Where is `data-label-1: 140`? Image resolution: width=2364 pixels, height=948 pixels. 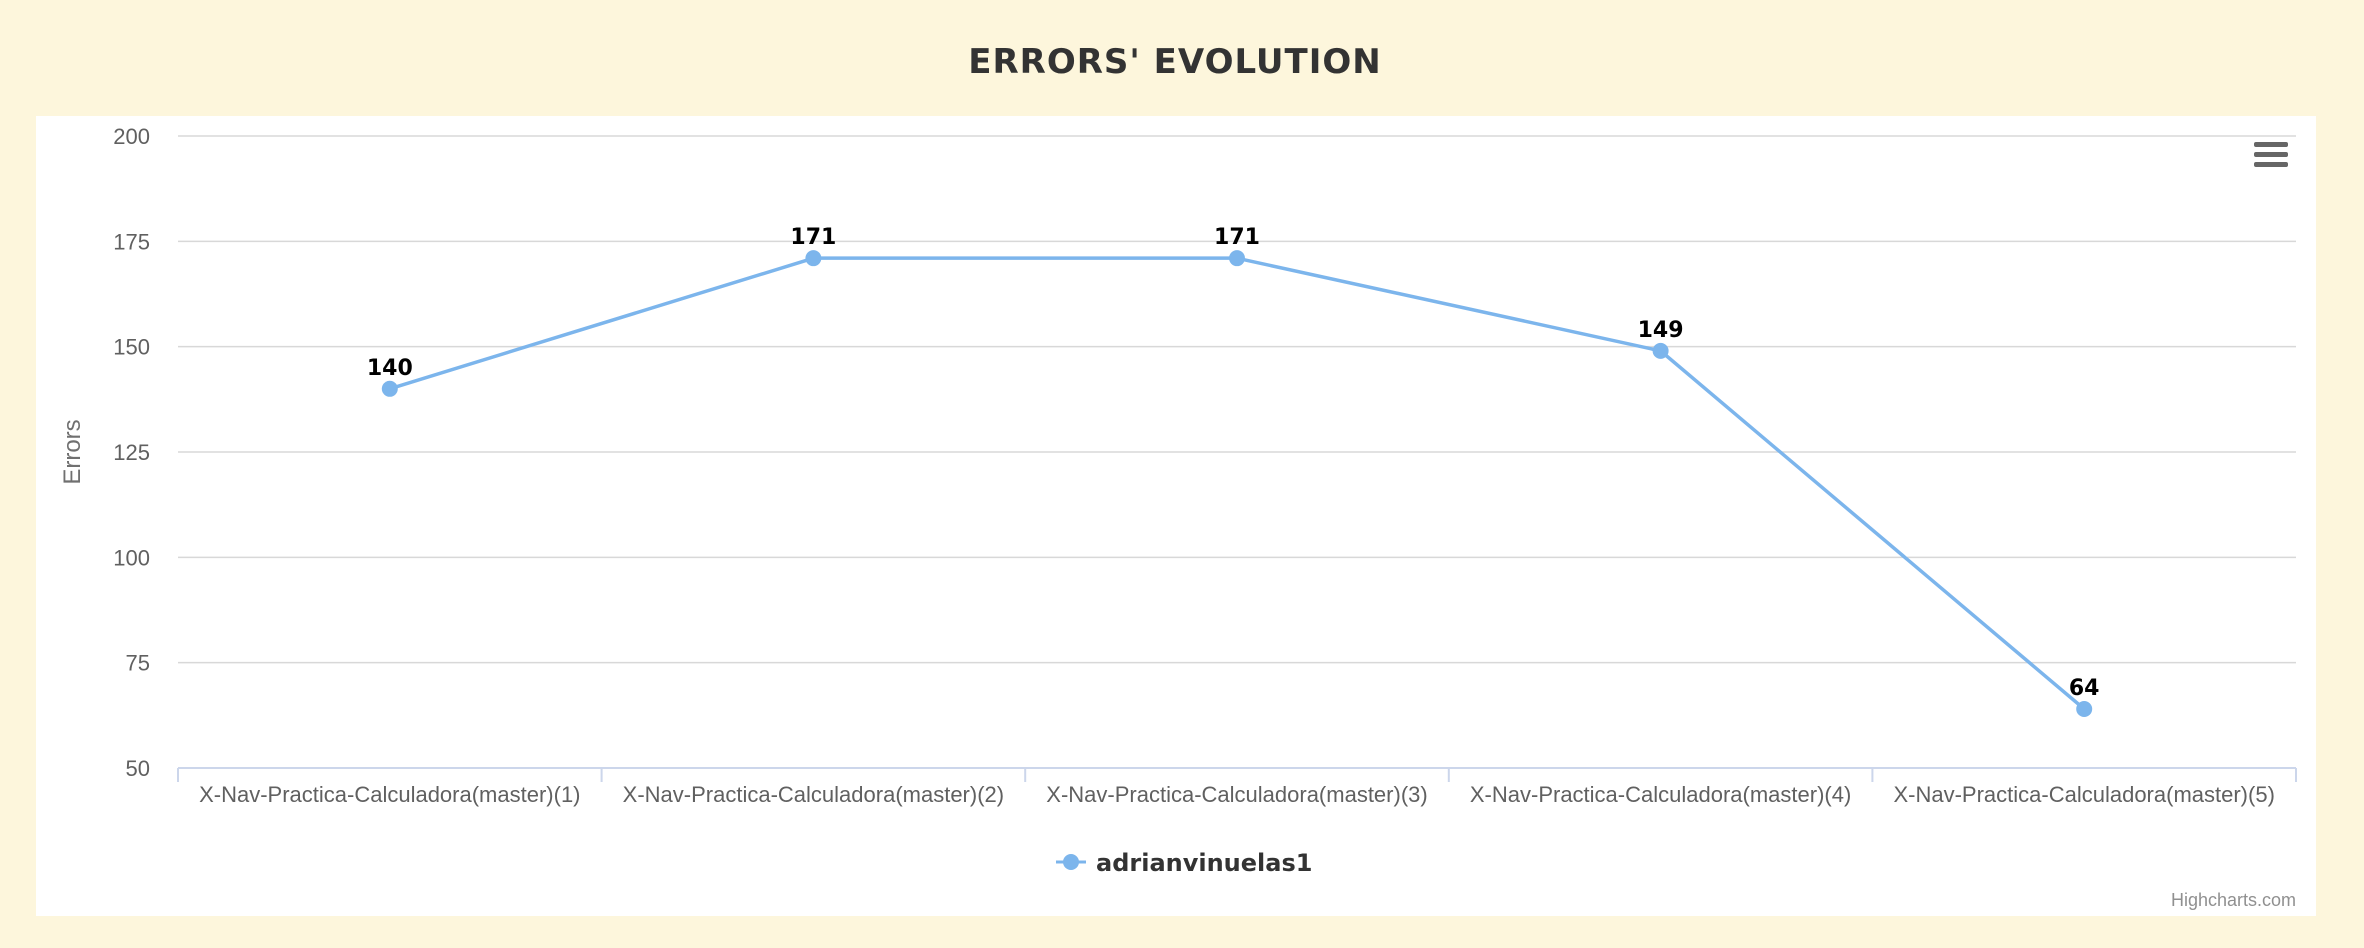
data-label-1: 140 is located at coordinates (390, 368).